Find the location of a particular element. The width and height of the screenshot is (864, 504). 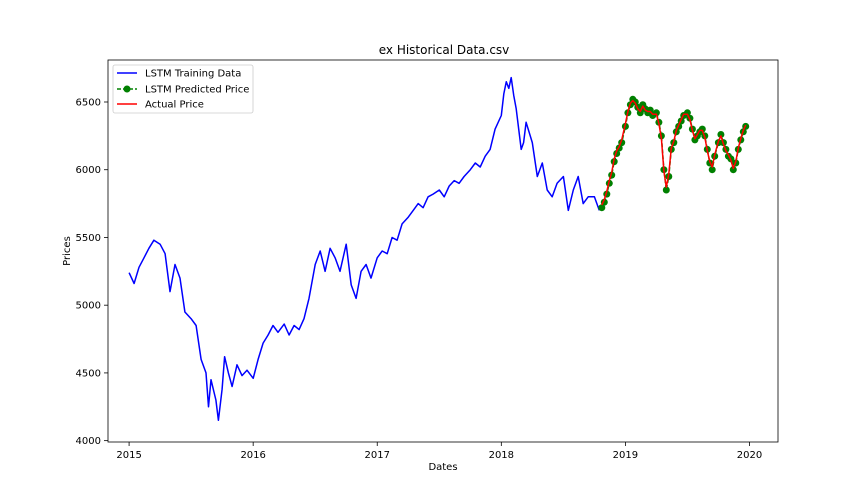

chart-title: ex Historical Data.csv is located at coordinates (444, 50).